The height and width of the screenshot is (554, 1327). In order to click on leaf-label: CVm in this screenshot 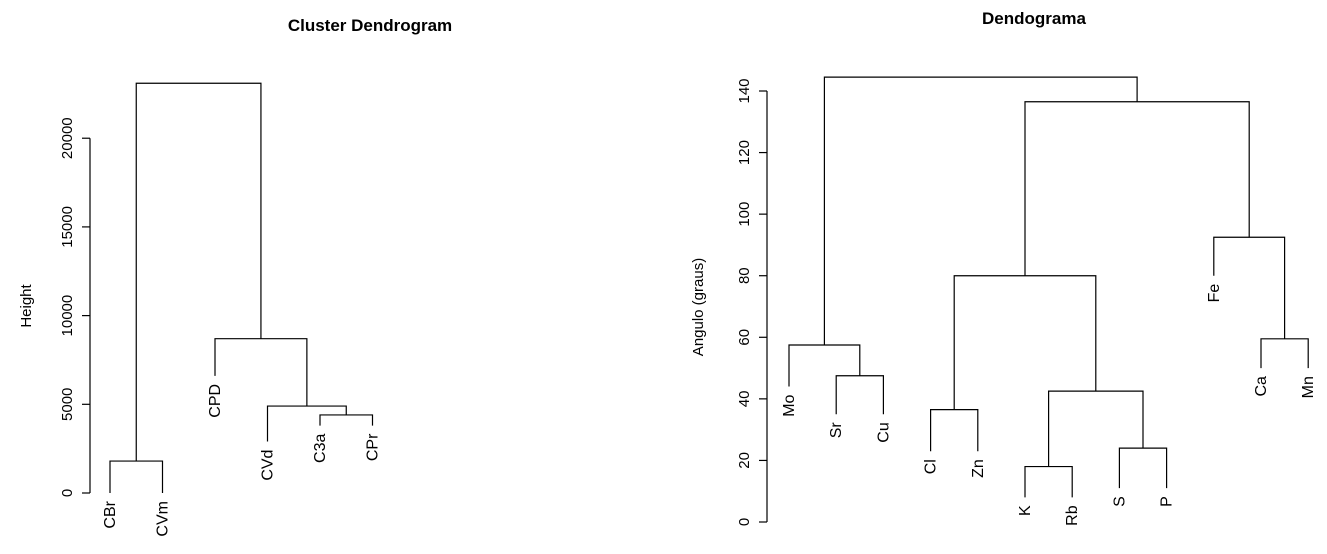, I will do `click(163, 519)`.